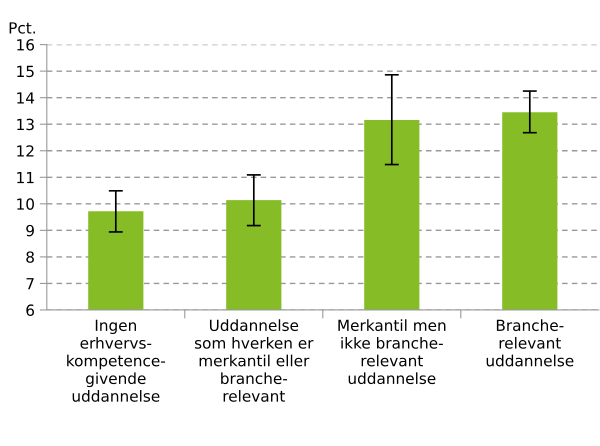 The width and height of the screenshot is (600, 446). Describe the element at coordinates (30, 284) in the screenshot. I see `y-tick-label: 7` at that location.